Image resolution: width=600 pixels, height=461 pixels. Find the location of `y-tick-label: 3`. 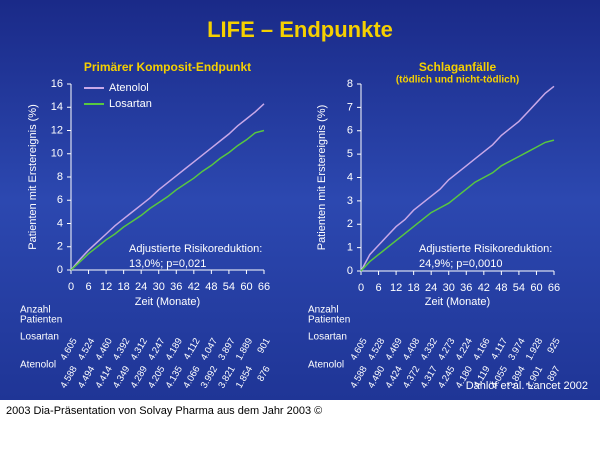

y-tick-label: 3 is located at coordinates (350, 201).